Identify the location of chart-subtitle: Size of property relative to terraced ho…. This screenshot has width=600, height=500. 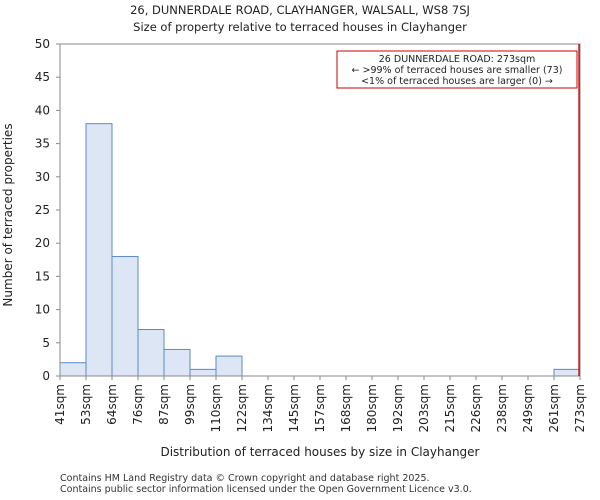
(300, 27).